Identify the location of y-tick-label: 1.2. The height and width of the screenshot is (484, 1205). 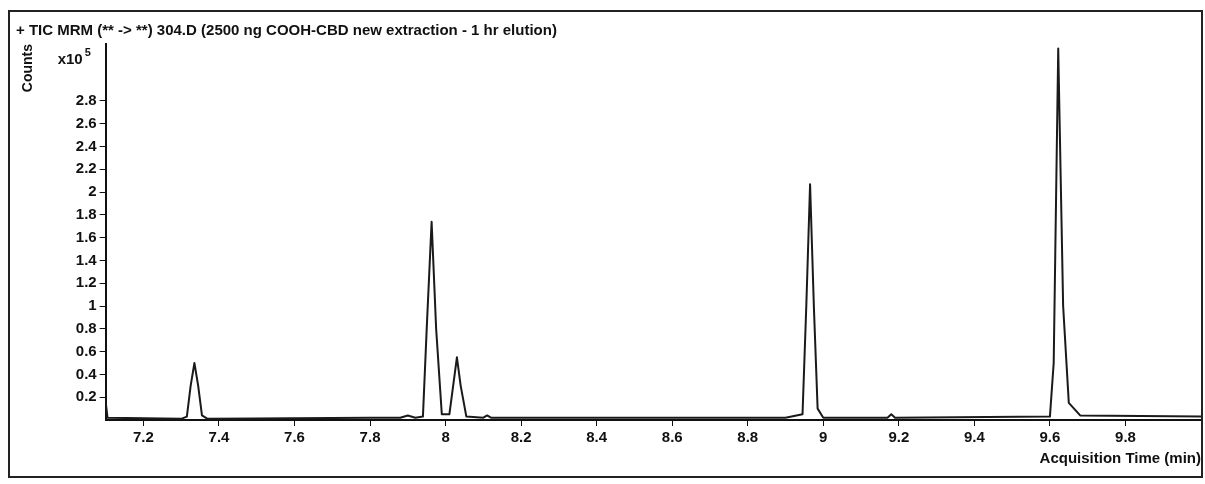
(86, 282).